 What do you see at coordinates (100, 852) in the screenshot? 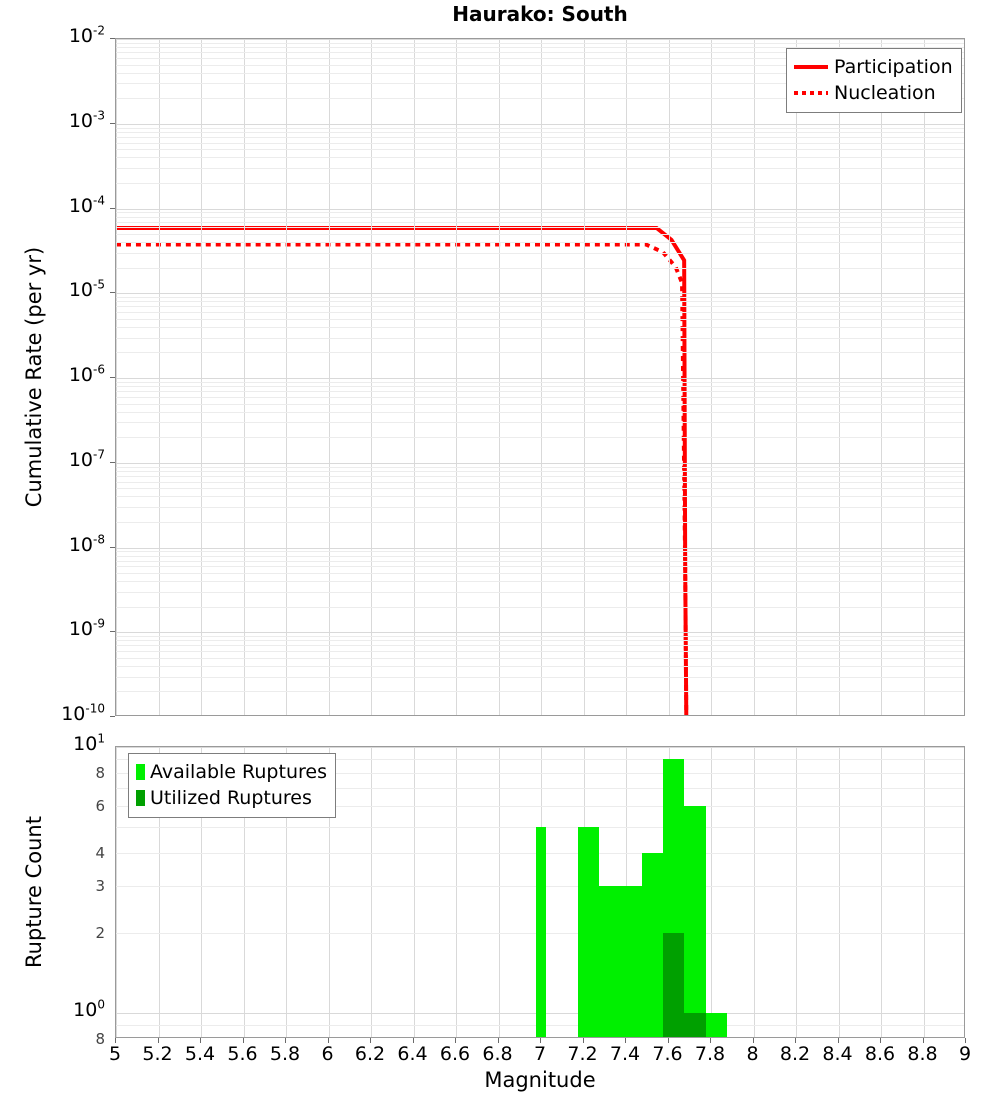
I see `ytick-label-bottom: 4` at bounding box center [100, 852].